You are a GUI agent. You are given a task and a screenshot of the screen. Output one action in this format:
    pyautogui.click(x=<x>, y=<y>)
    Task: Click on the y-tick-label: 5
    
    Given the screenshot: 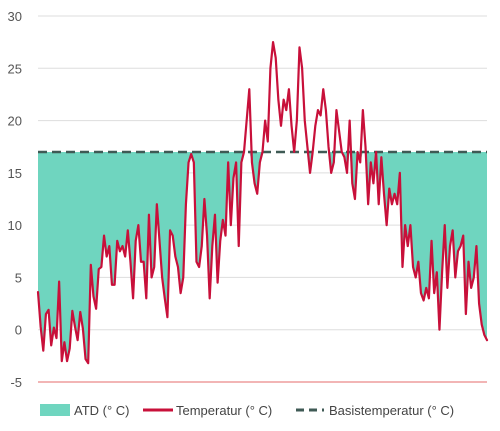 What is the action you would take?
    pyautogui.click(x=18, y=277)
    